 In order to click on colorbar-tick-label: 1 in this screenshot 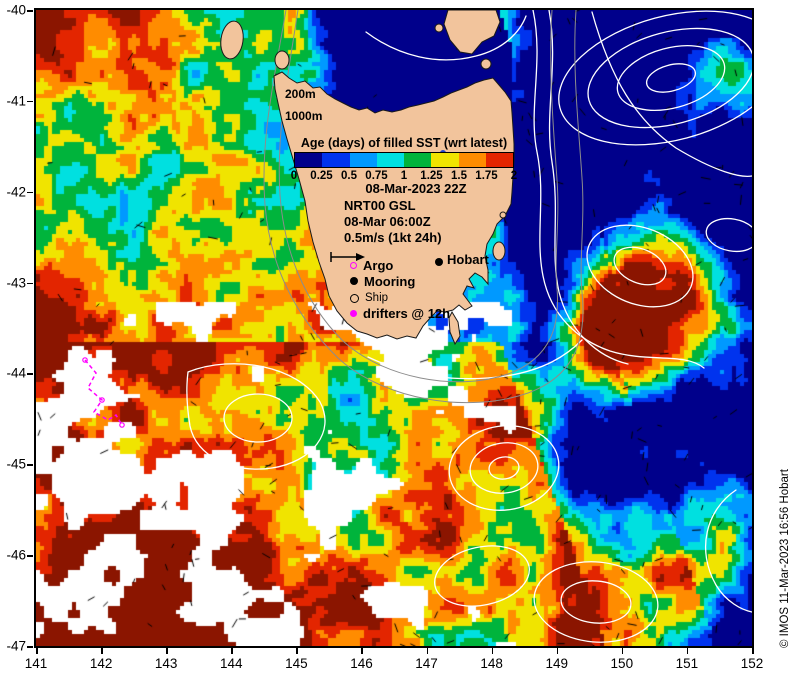, I will do `click(404, 176)`.